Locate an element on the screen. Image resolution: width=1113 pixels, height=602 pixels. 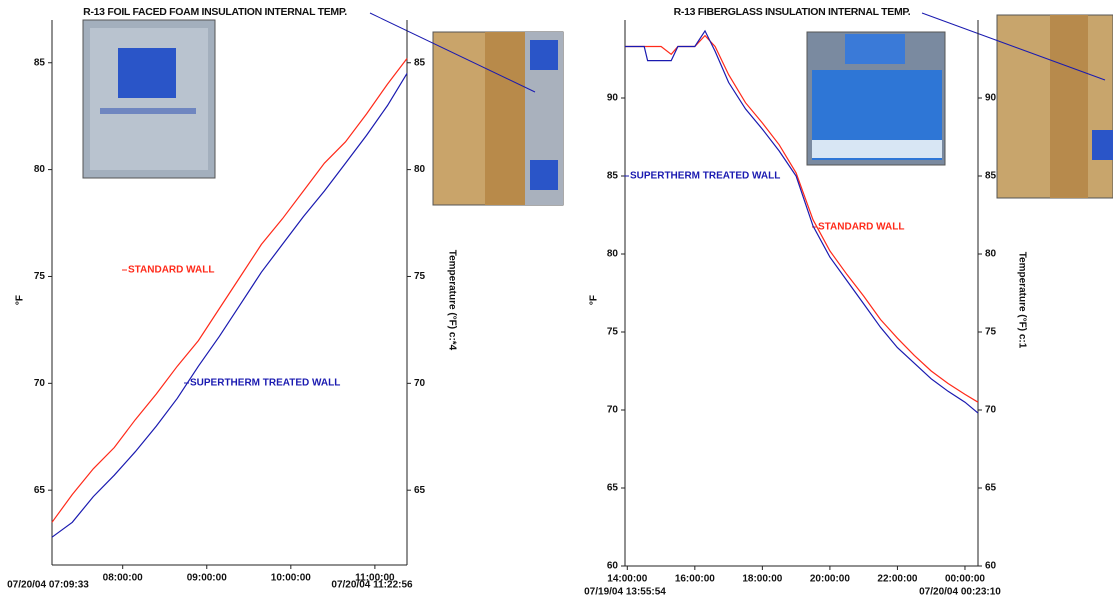
x-tick-label: 14:00:00 is located at coordinates (627, 579).